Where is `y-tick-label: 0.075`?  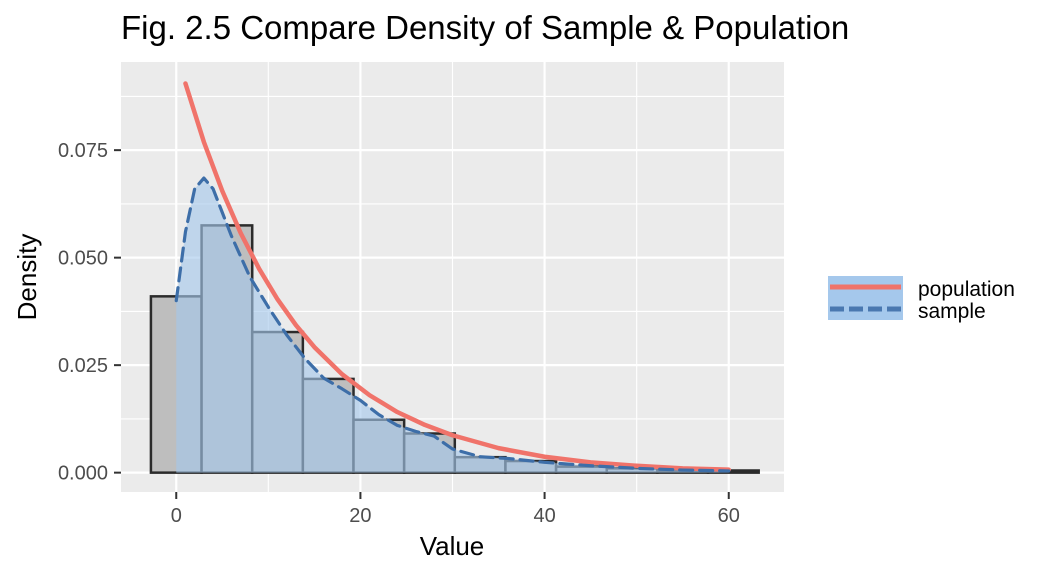
y-tick-label: 0.075 is located at coordinates (83, 151).